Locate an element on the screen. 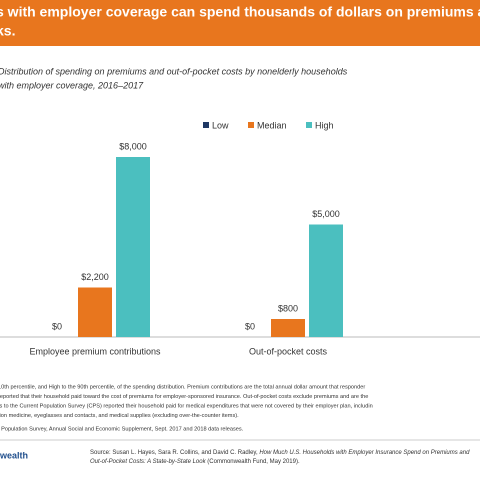  header-title: ks. is located at coordinates (7, 31).